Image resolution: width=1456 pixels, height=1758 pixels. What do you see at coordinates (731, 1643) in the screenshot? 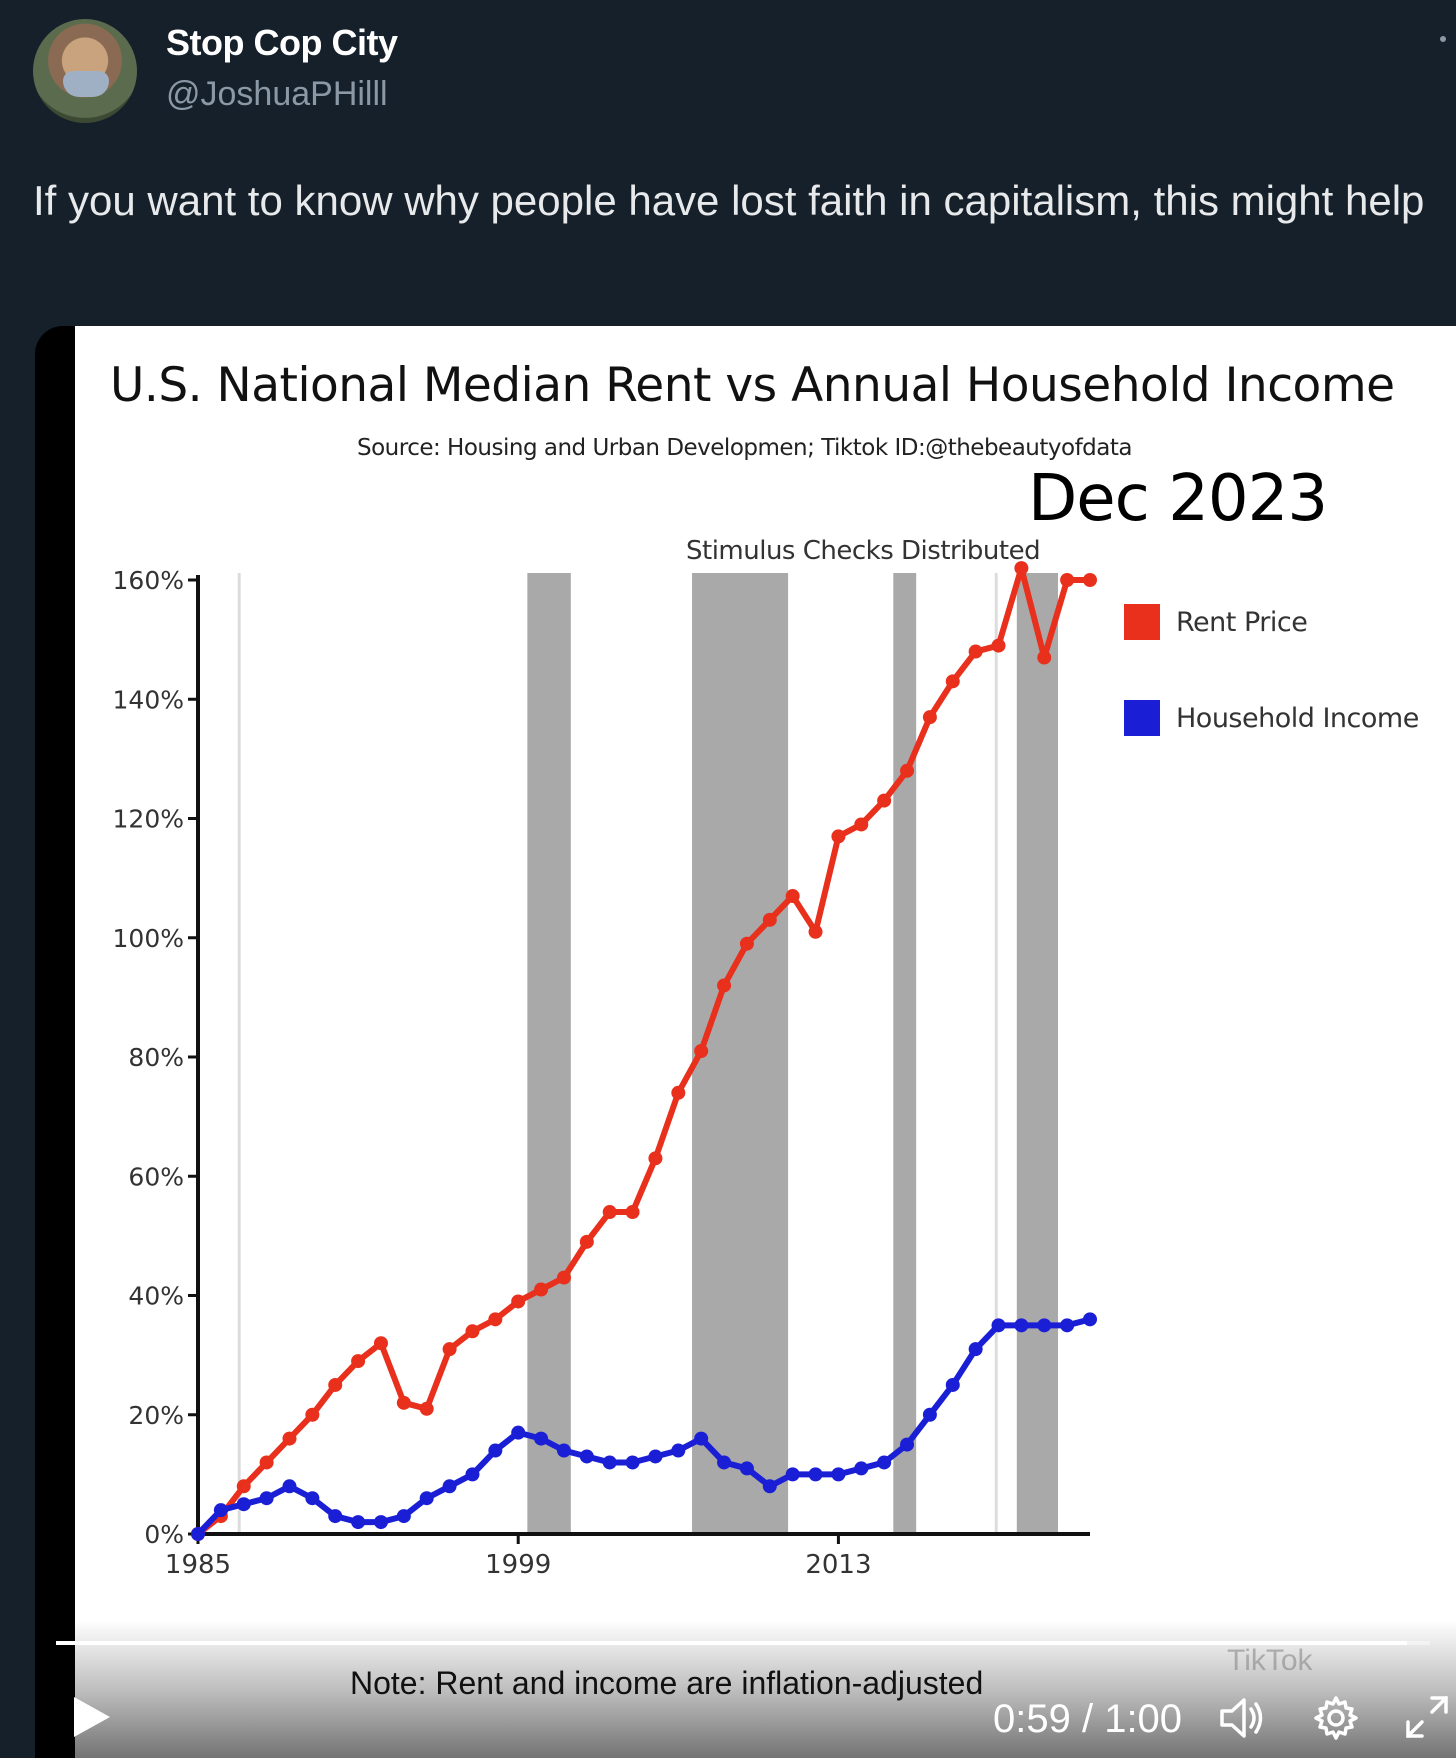
I see `progress-fill` at bounding box center [731, 1643].